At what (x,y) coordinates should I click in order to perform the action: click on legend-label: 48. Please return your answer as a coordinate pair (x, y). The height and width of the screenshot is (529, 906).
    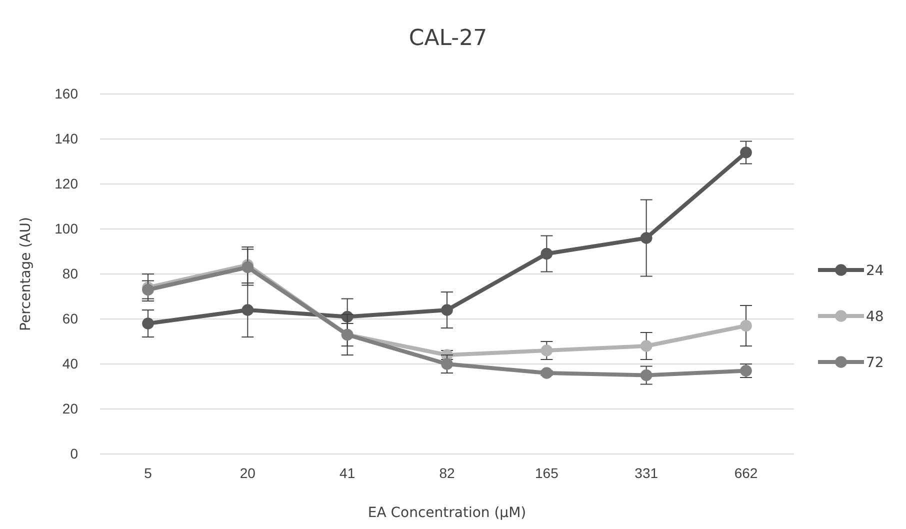
    Looking at the image, I should click on (875, 316).